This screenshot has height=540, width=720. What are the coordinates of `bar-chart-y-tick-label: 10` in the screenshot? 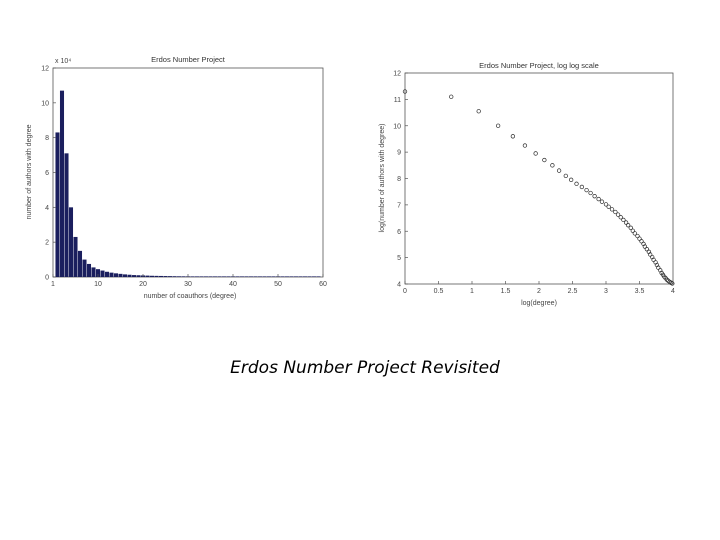 It's located at (45, 103).